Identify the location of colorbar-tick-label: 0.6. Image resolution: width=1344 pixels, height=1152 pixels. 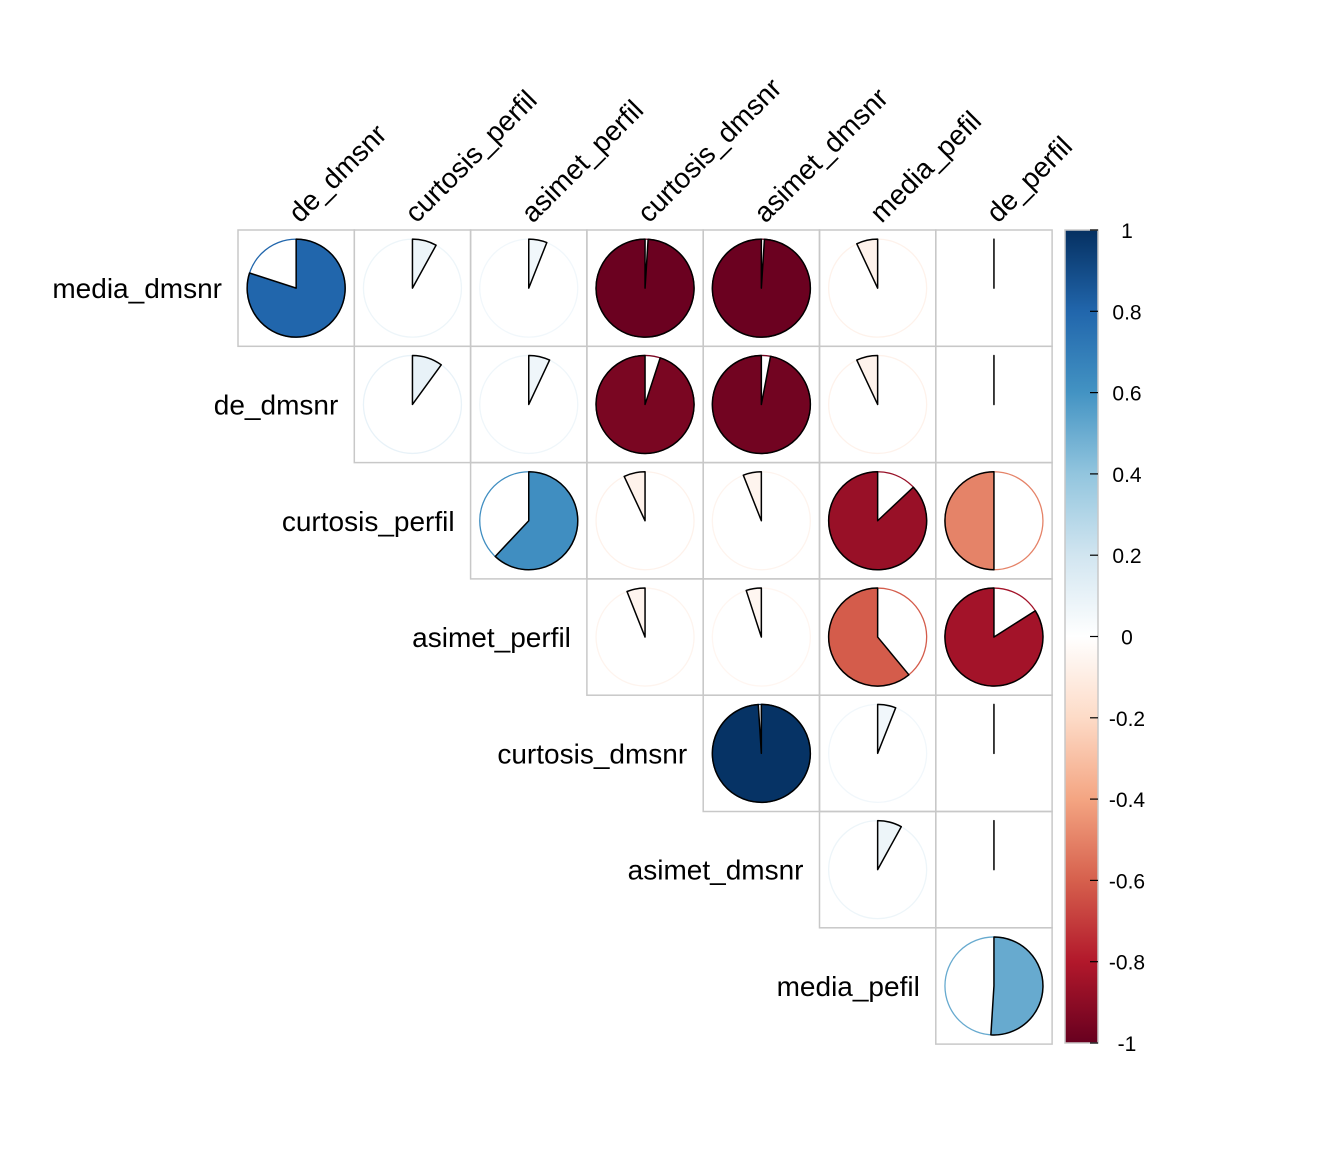
(1126, 394).